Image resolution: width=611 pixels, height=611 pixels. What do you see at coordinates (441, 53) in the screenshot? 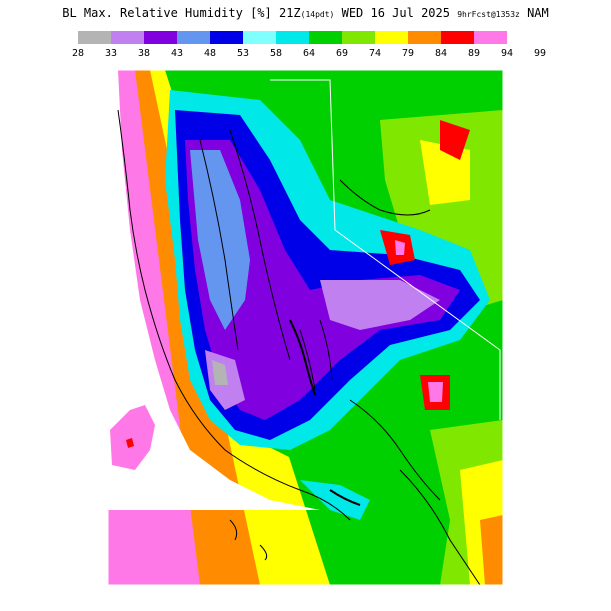
I see `legend-tick-label: 84` at bounding box center [441, 53].